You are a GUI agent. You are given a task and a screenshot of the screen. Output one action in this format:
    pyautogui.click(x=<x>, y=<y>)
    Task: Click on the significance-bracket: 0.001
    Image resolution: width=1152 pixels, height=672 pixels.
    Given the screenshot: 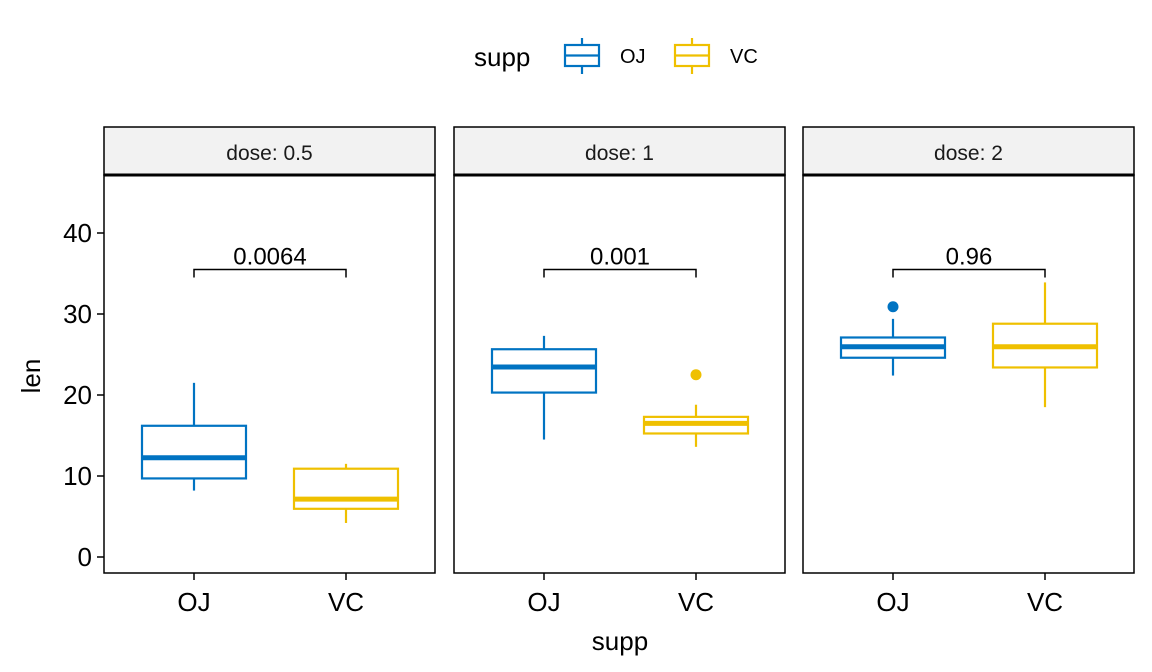 What is the action you would take?
    pyautogui.click(x=620, y=260)
    